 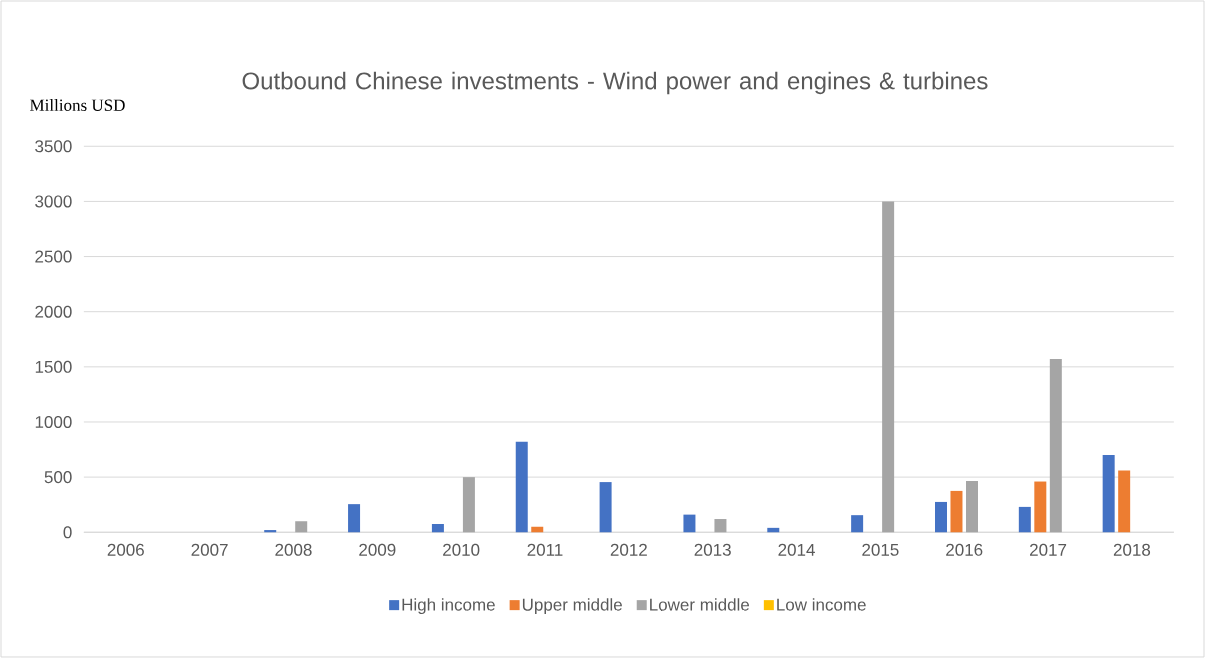 What do you see at coordinates (700, 604) in the screenshot?
I see `legend-label: Lower middle` at bounding box center [700, 604].